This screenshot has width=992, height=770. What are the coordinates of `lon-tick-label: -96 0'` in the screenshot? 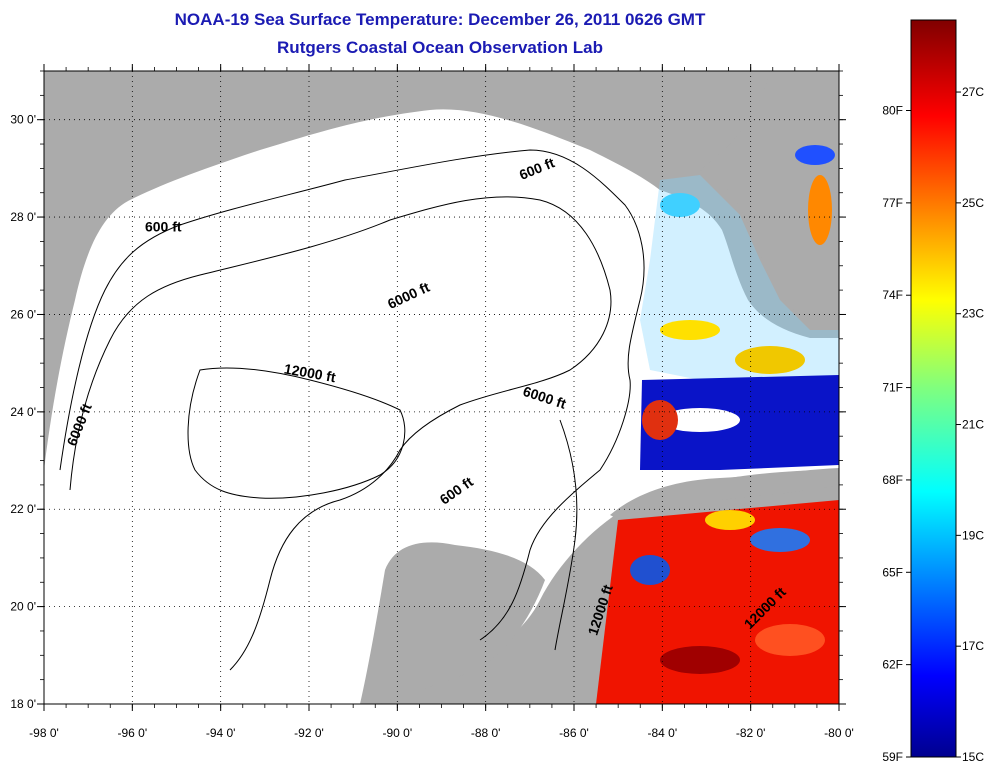 It's located at (133, 733).